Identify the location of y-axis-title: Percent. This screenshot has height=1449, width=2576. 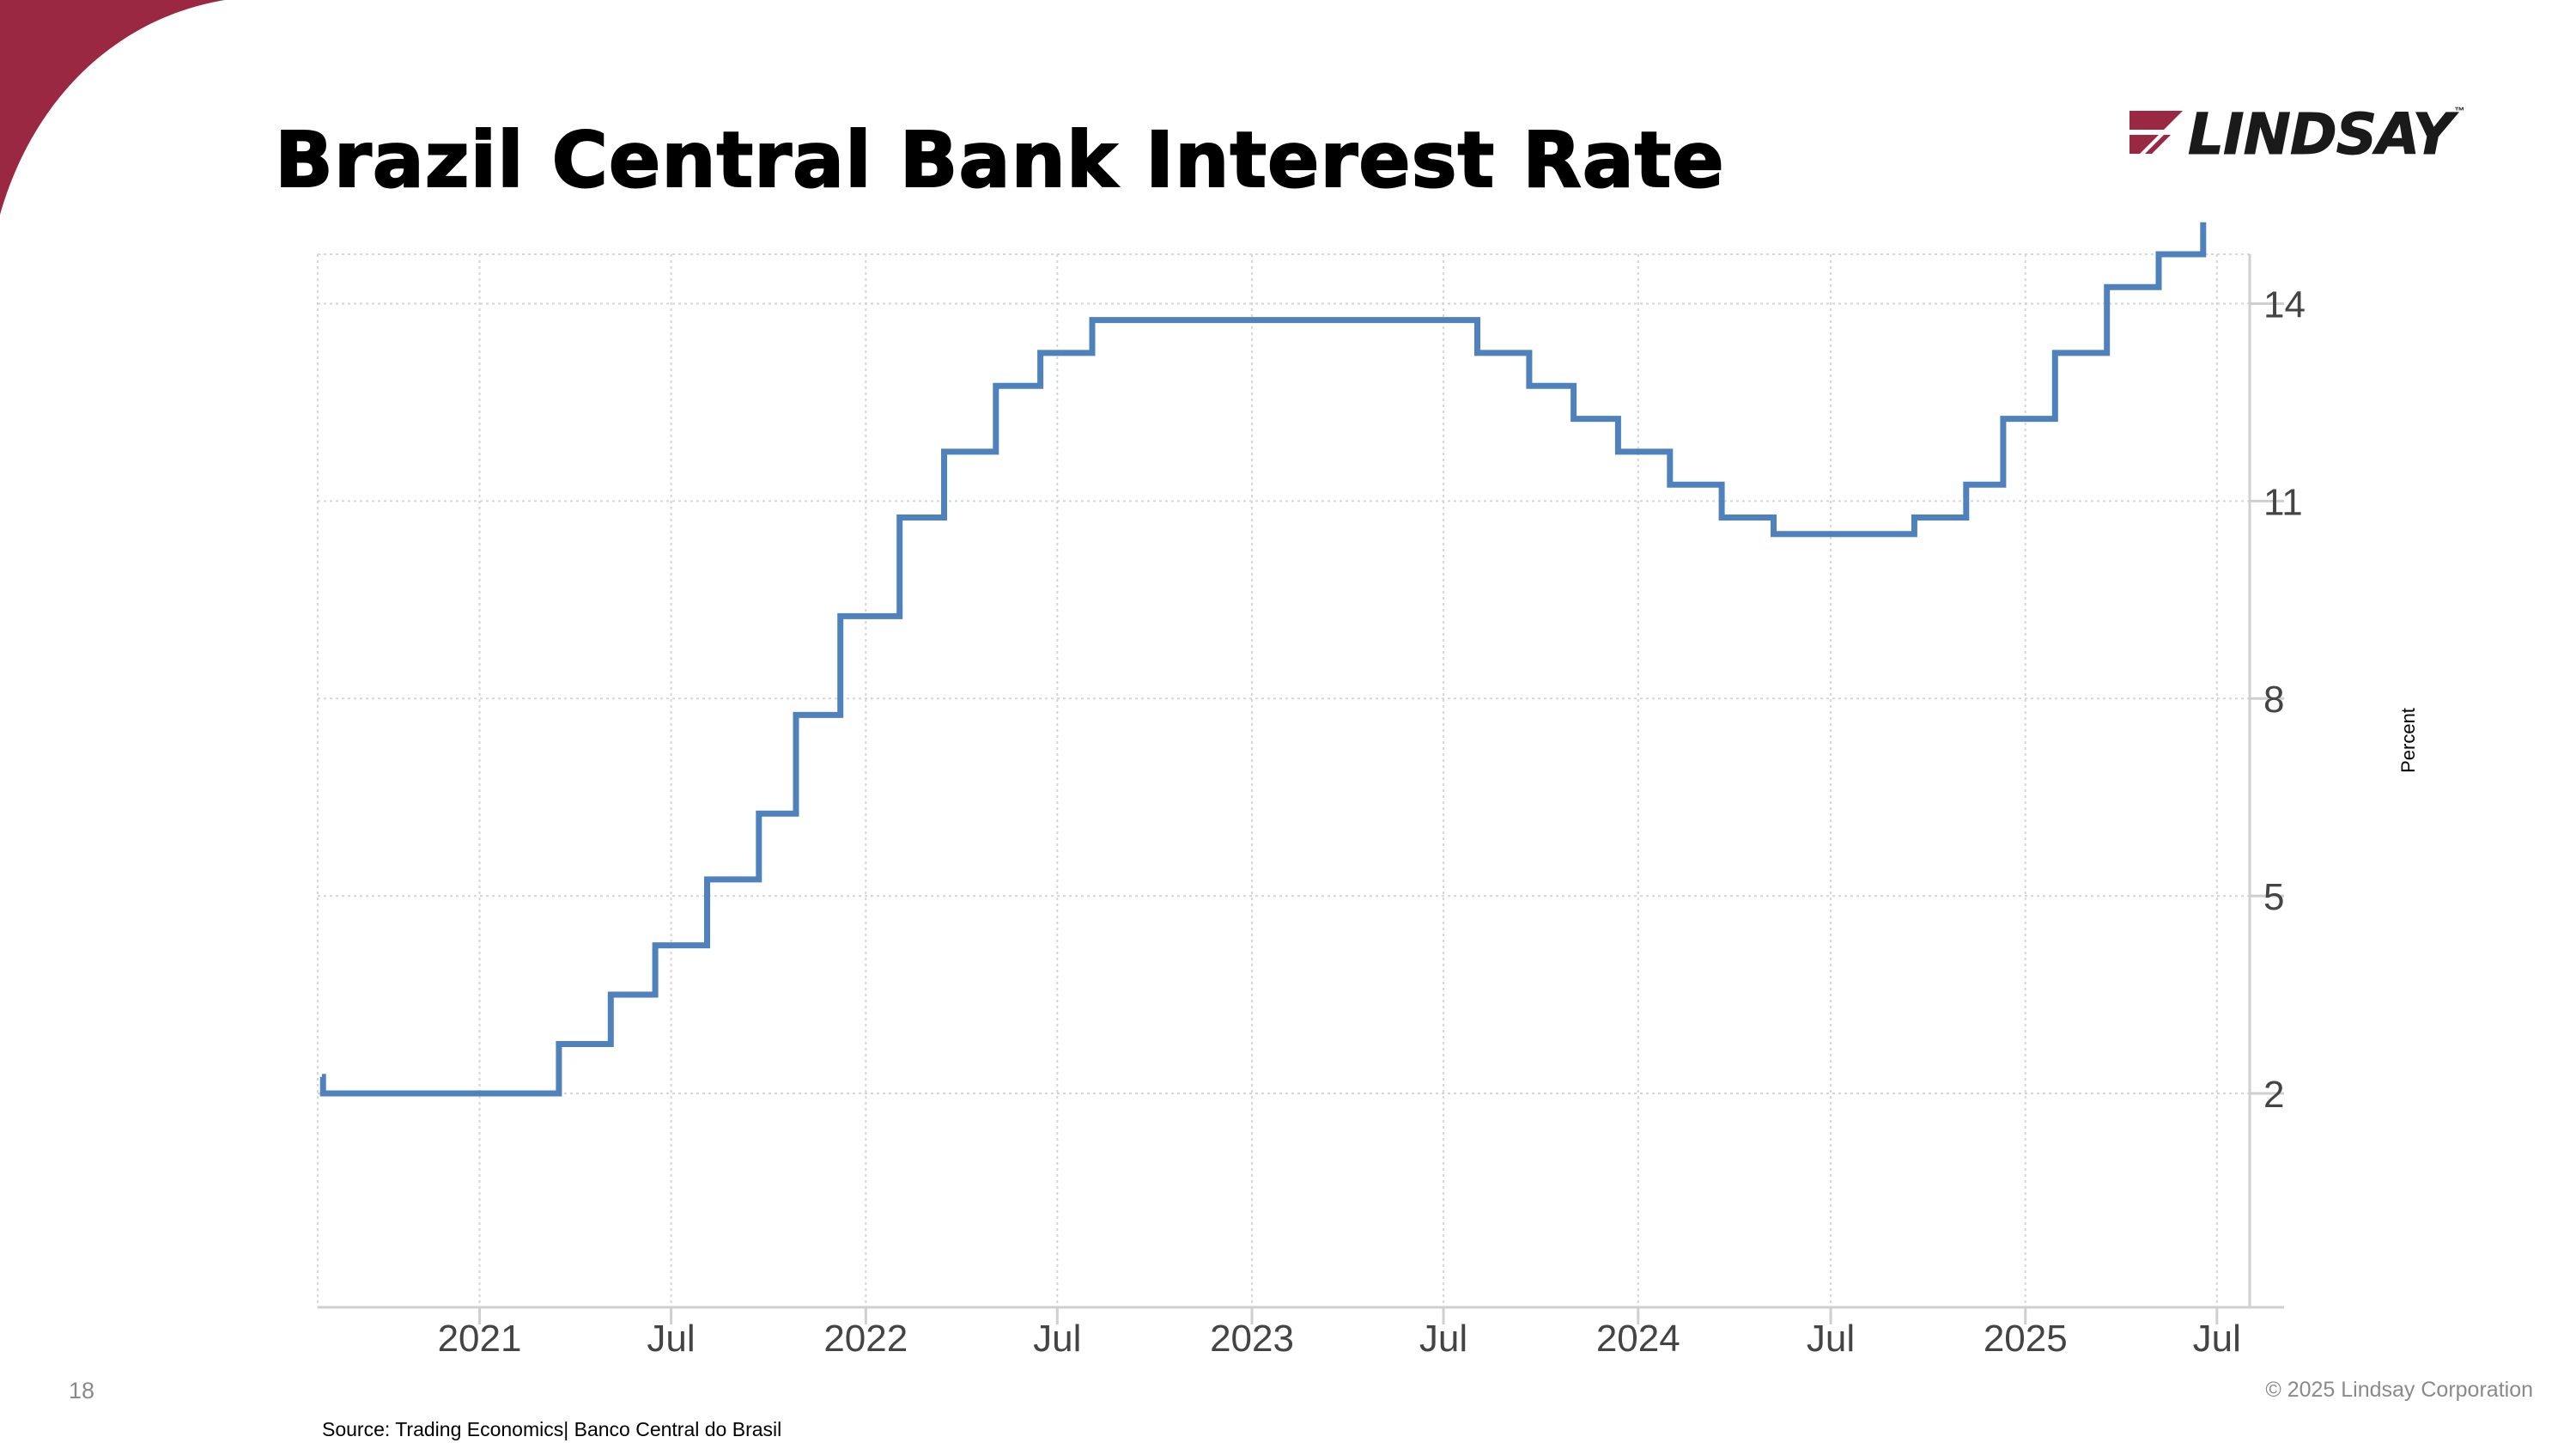
(2408, 740).